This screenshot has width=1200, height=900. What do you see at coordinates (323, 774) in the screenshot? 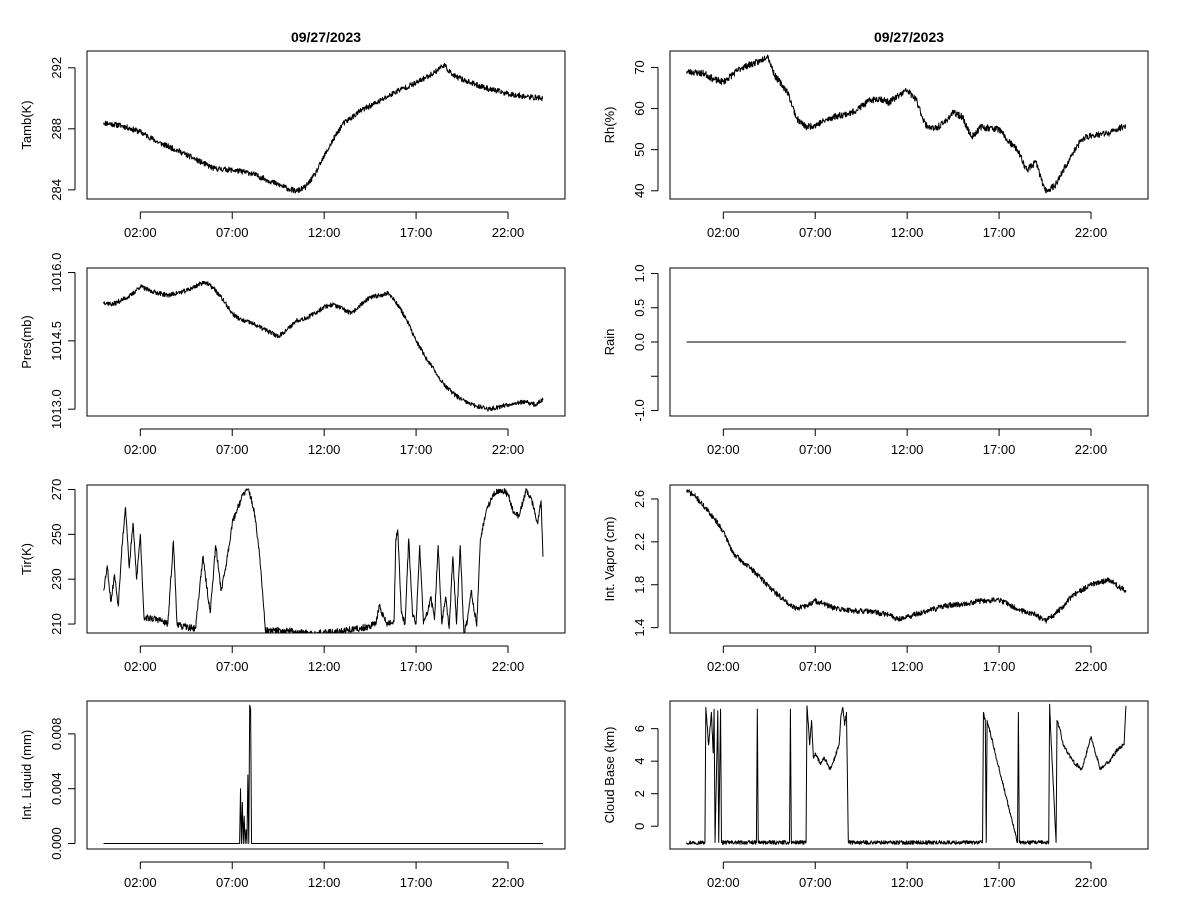
I see `series-line-liquid` at bounding box center [323, 774].